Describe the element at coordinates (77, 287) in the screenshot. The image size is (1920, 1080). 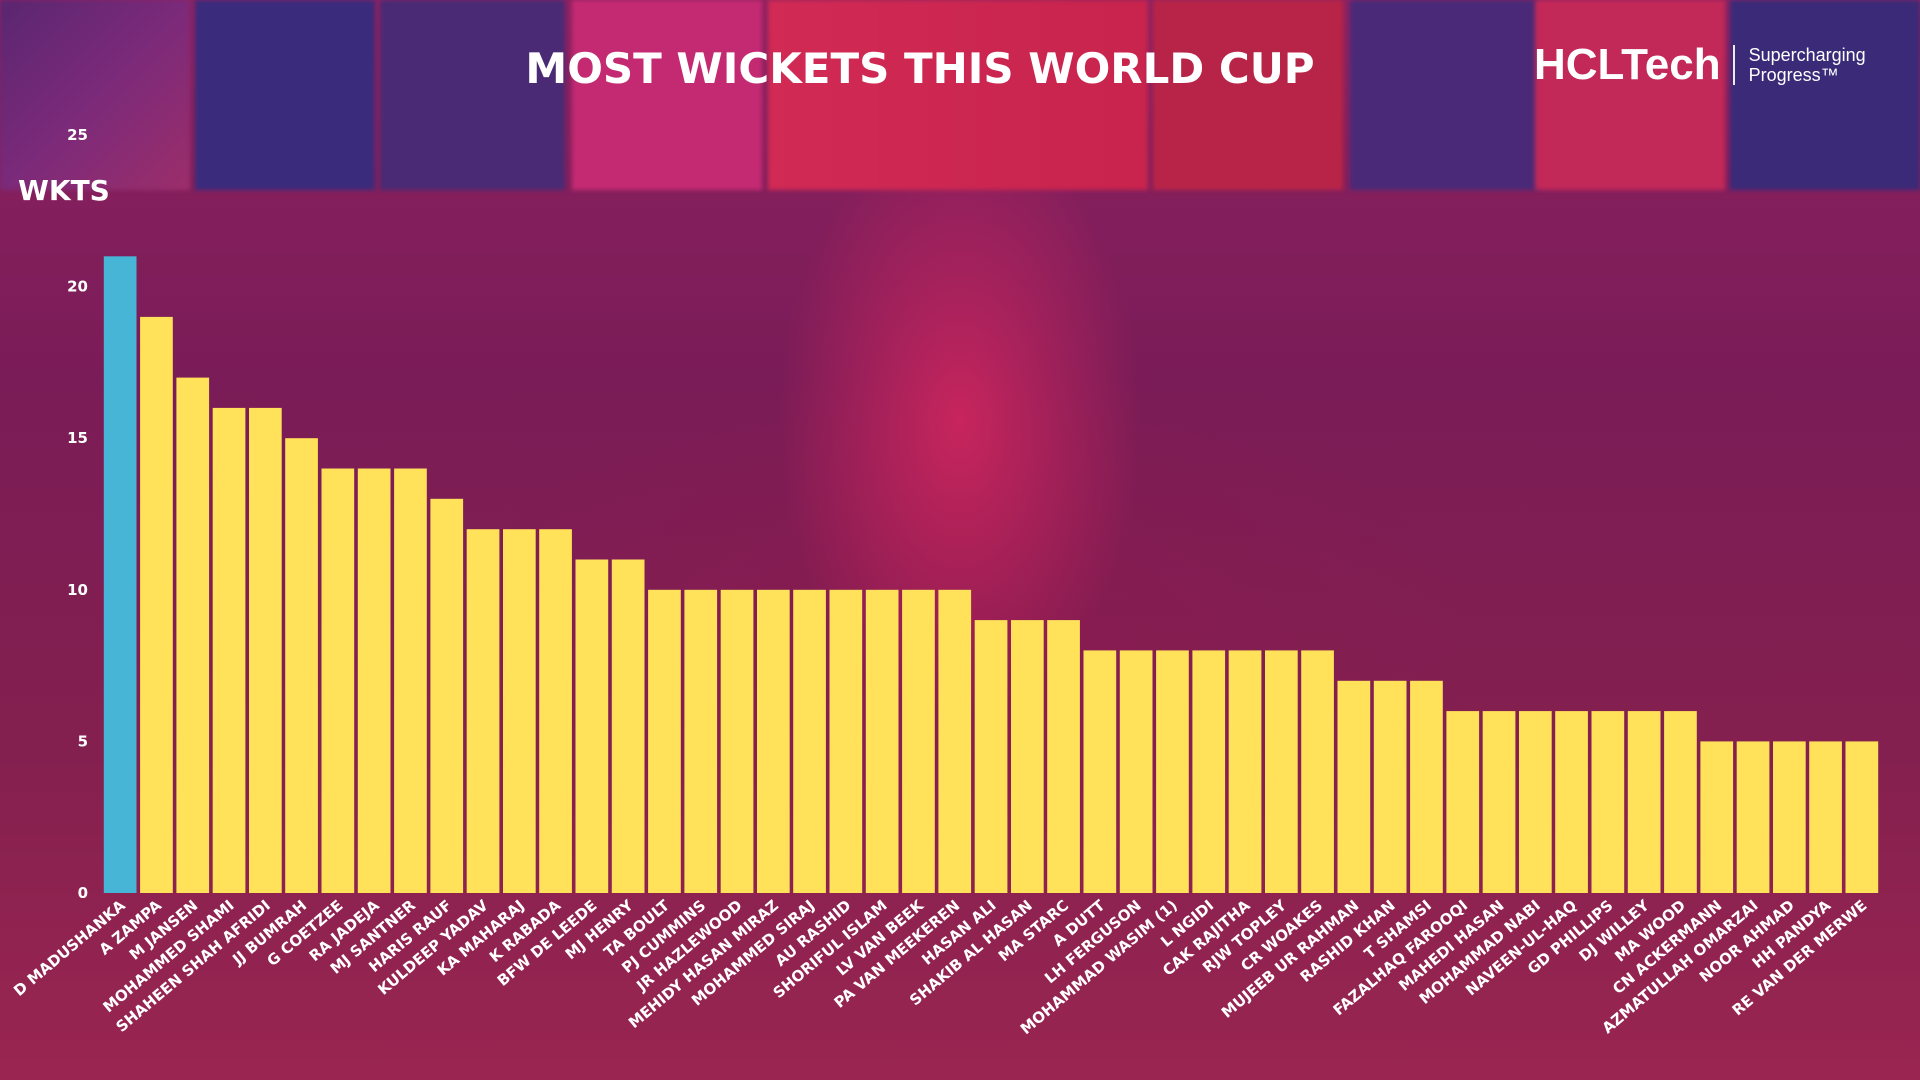
I see `y-tick-label: 20` at that location.